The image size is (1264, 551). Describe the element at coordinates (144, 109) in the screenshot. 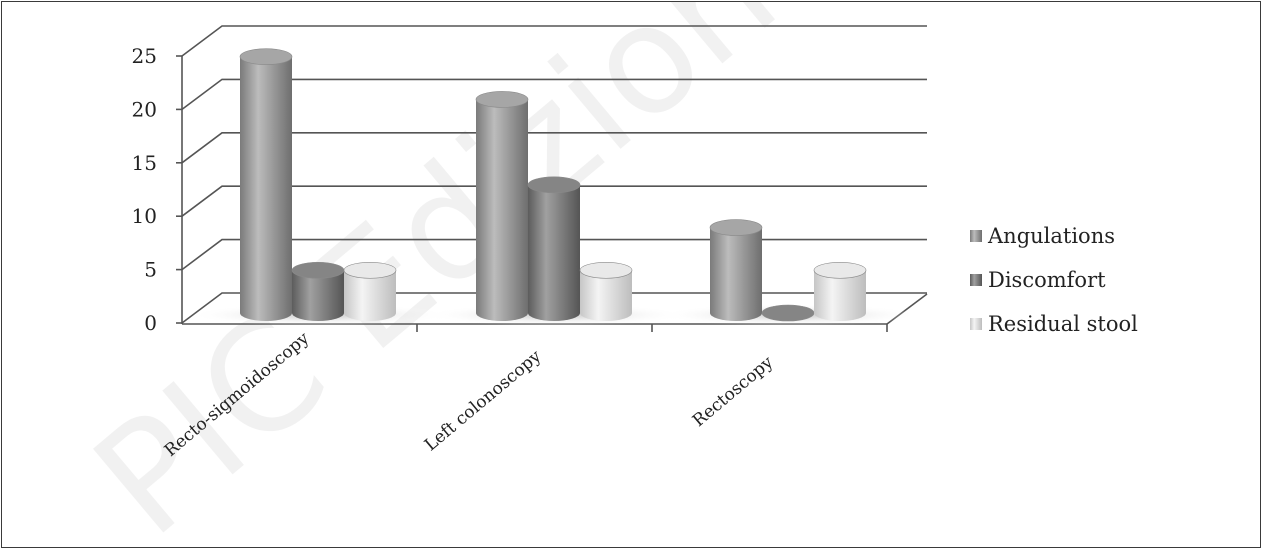

I see `y-tick-label: 20` at that location.